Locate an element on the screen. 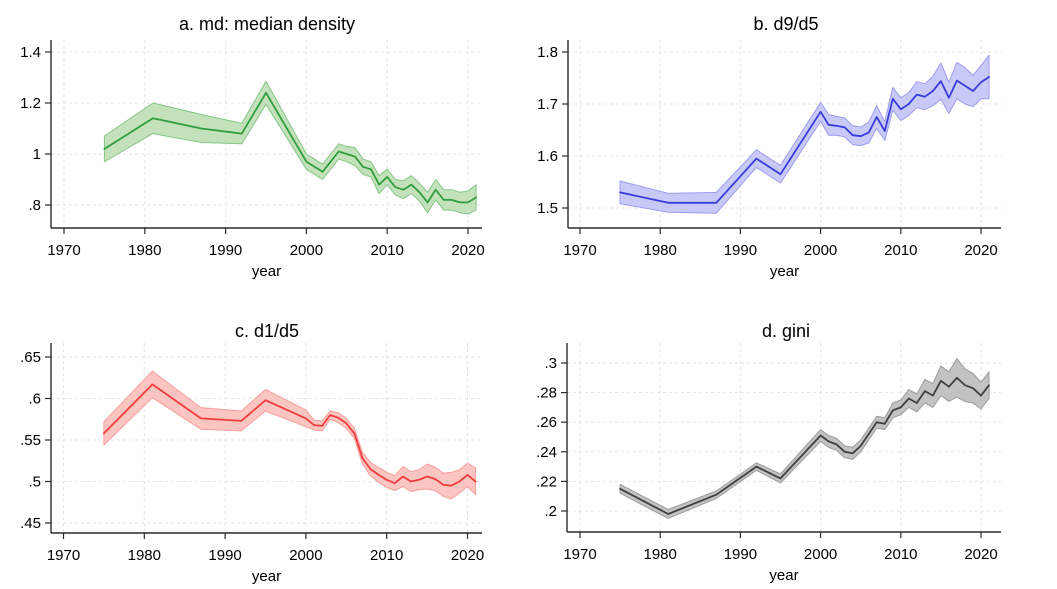 The height and width of the screenshot is (589, 1057). panel-title: a. md: median density is located at coordinates (267, 24).